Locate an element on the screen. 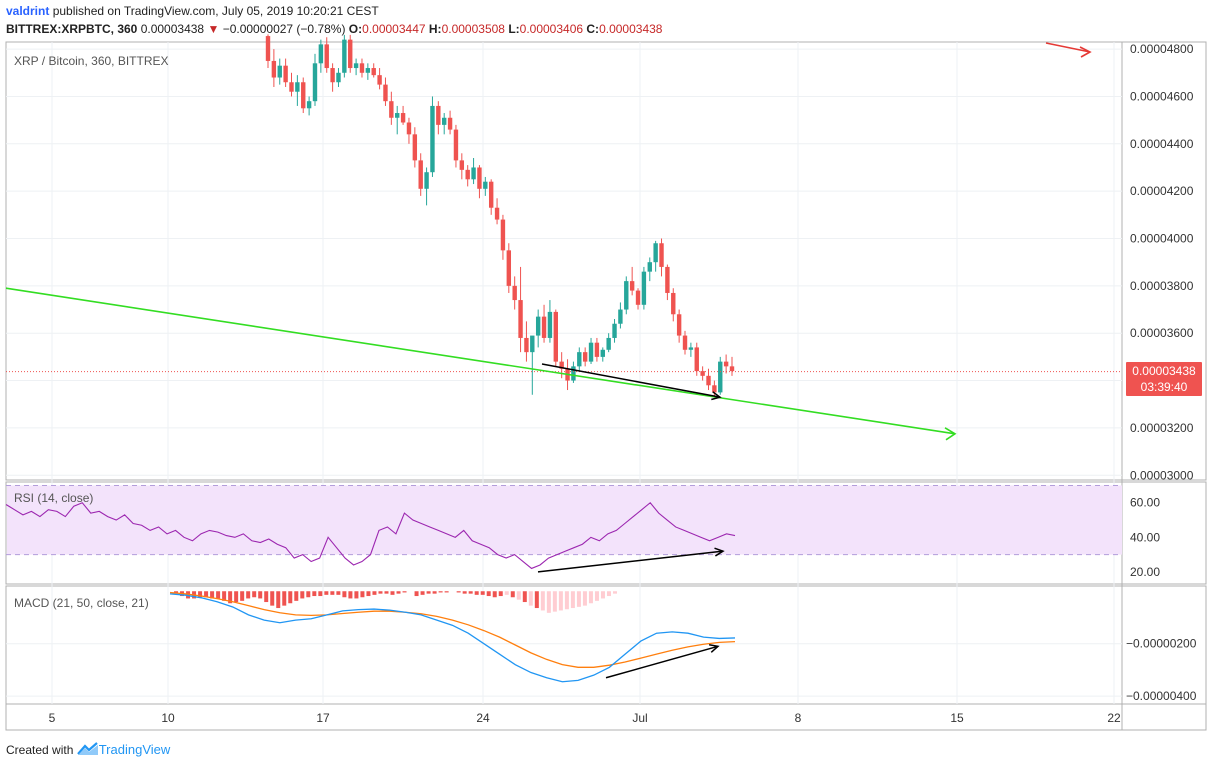 The image size is (1214, 768). tradingview-brand: TradingView is located at coordinates (134, 749).